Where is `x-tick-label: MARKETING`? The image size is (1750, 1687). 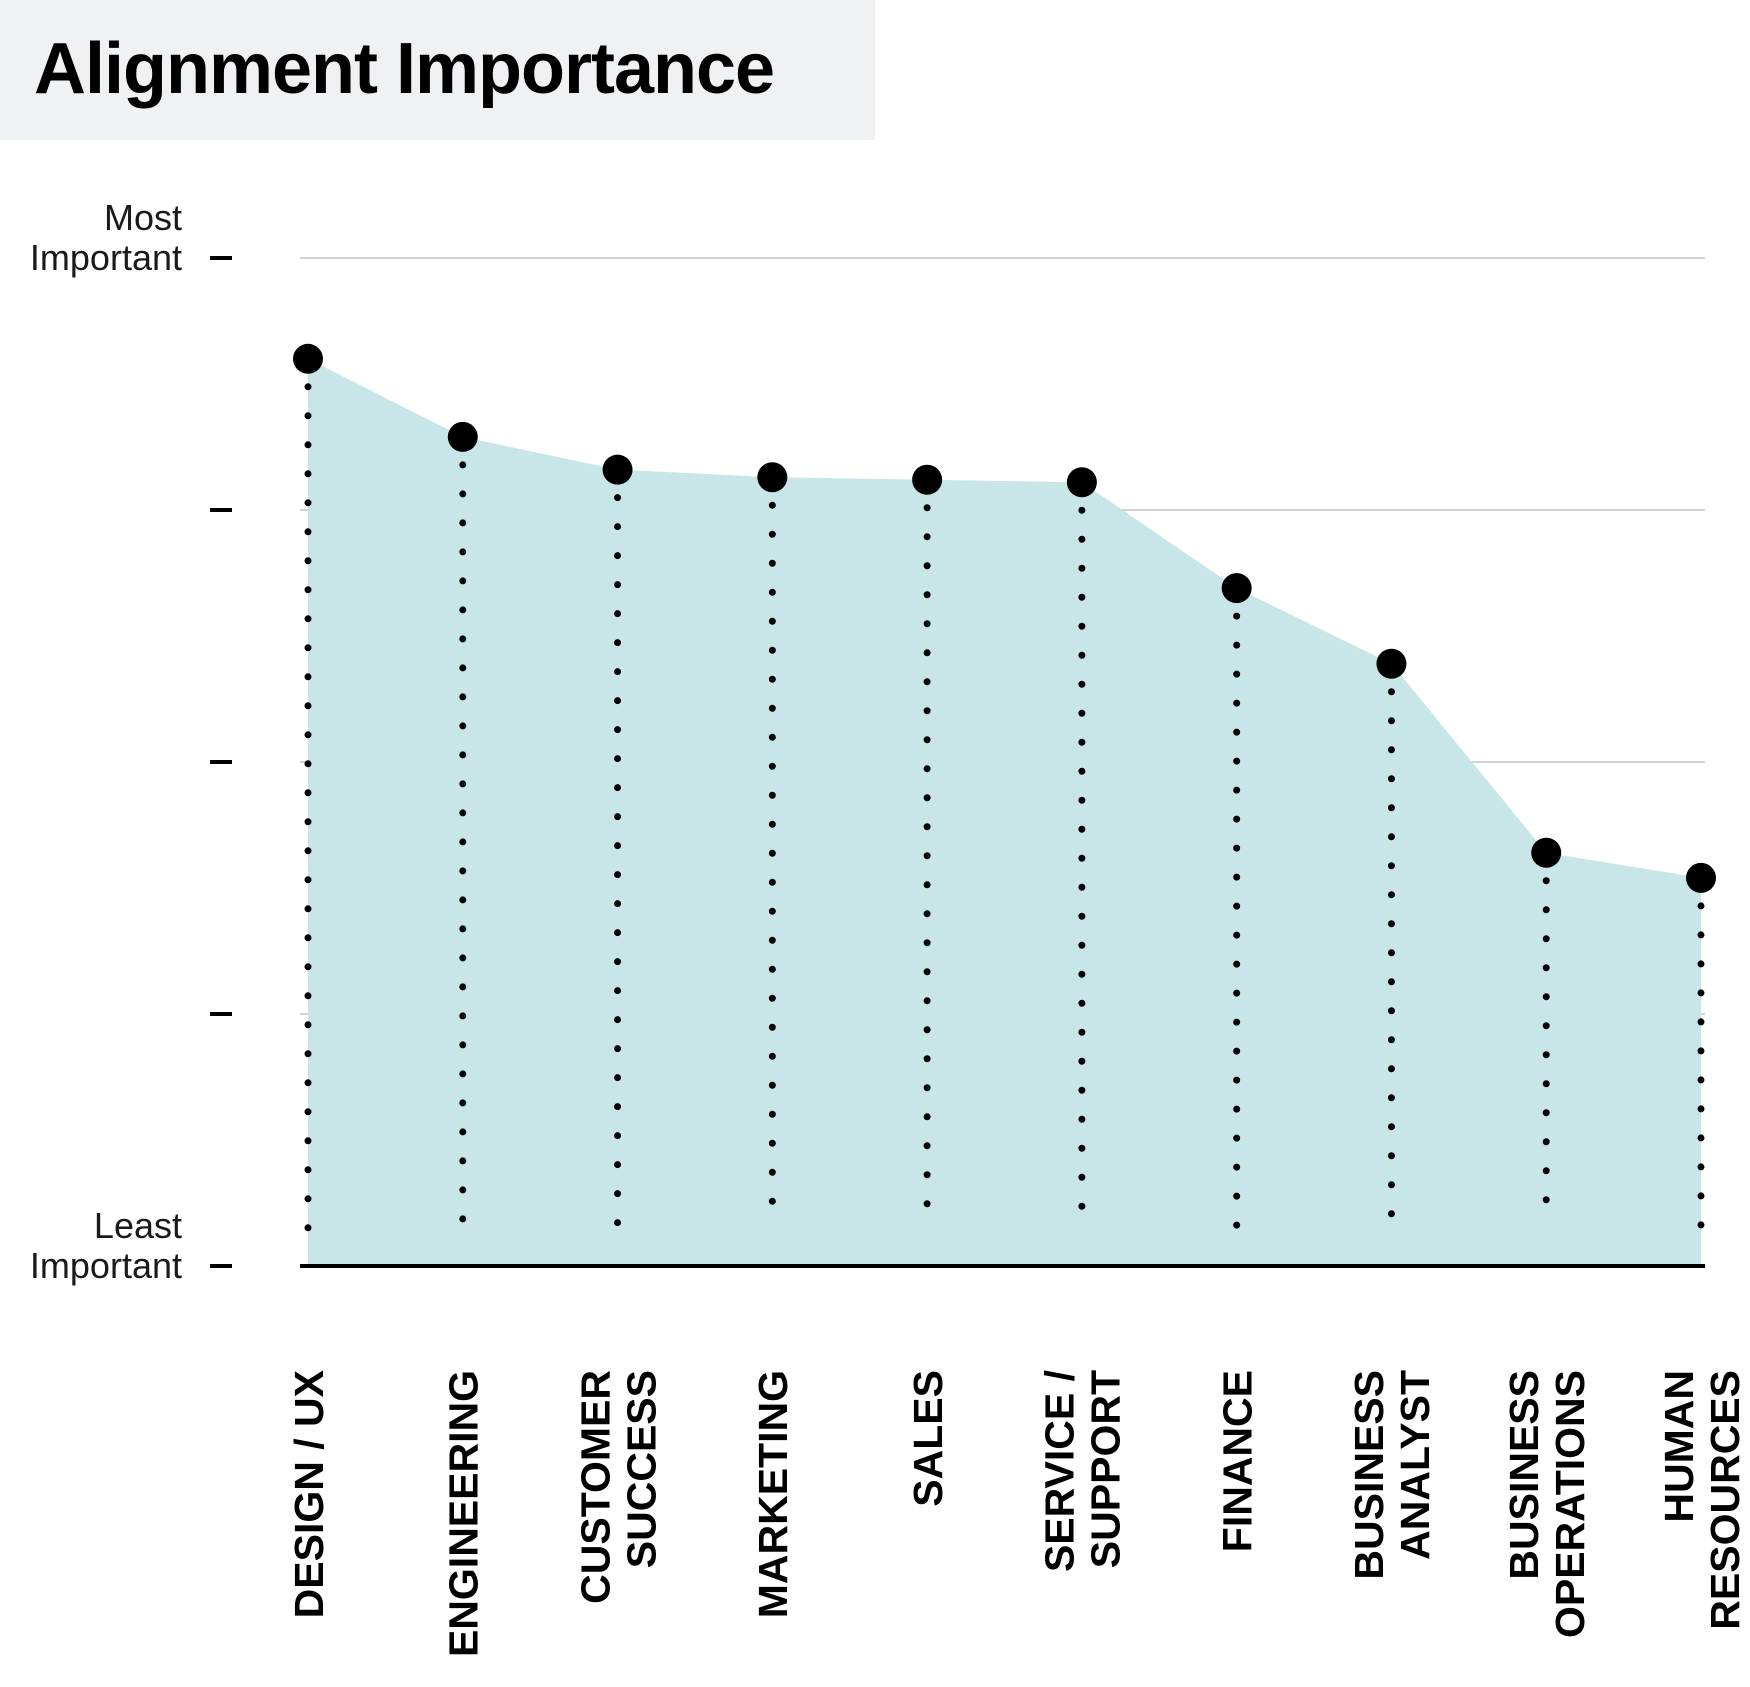
x-tick-label: MARKETING is located at coordinates (773, 1494).